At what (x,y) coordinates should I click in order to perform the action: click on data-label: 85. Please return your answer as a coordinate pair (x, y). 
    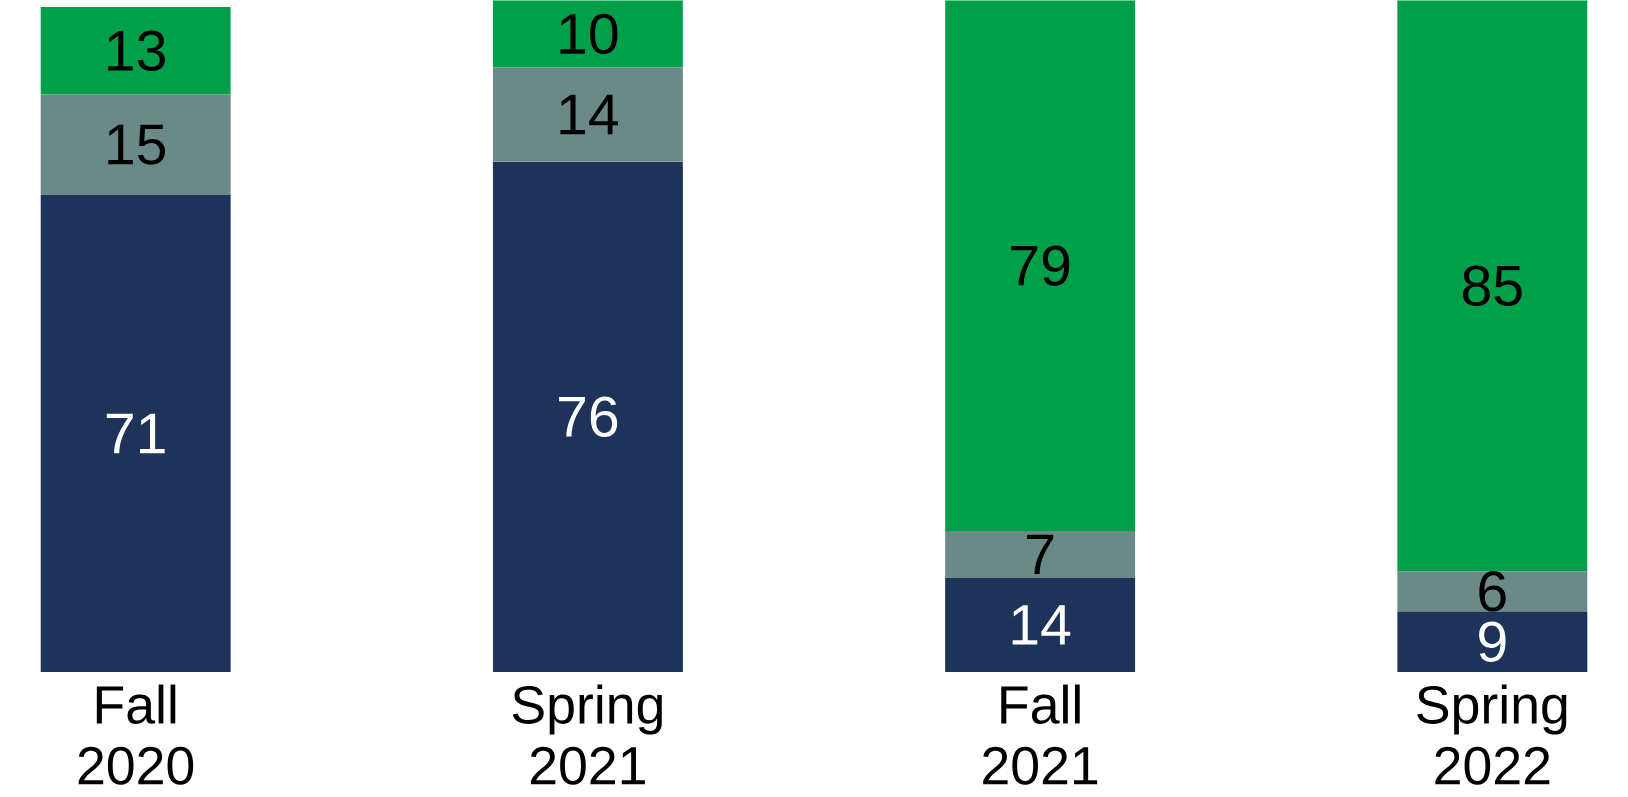
    Looking at the image, I should click on (1492, 286).